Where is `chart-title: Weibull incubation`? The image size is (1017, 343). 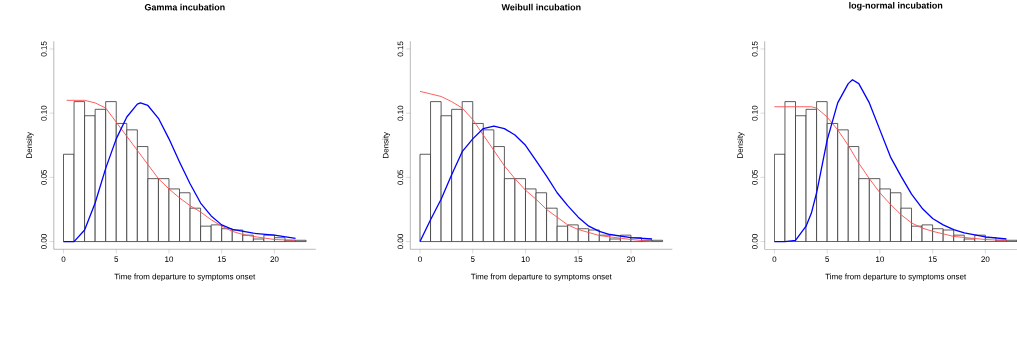 chart-title: Weibull incubation is located at coordinates (541, 7).